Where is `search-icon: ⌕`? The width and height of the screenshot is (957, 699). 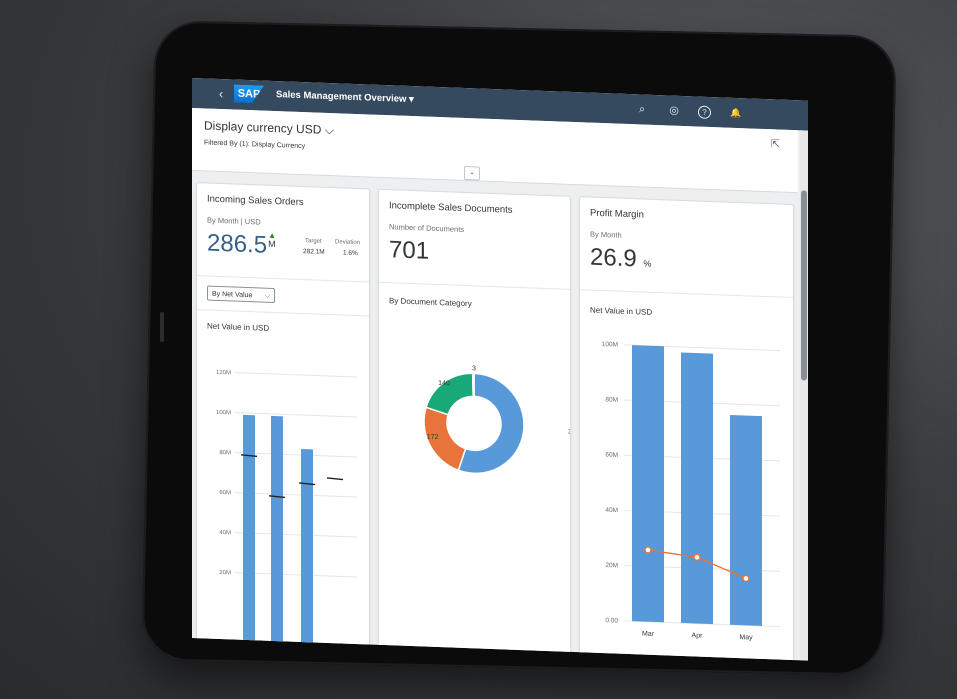 search-icon: ⌕ is located at coordinates (642, 109).